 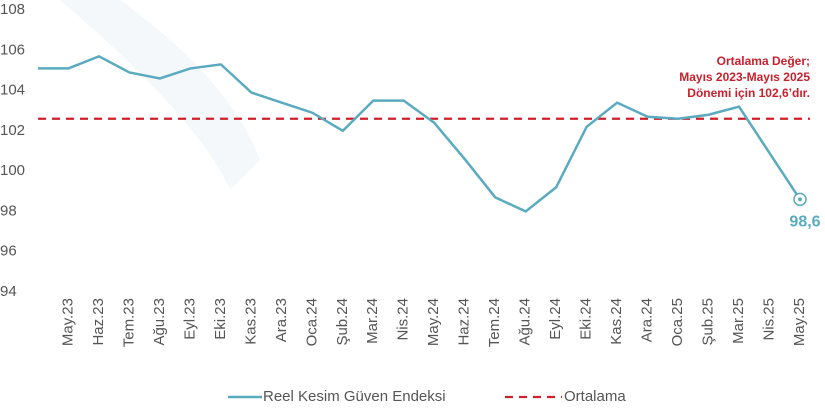 What do you see at coordinates (12, 170) in the screenshot?
I see `y-tick-label: 100` at bounding box center [12, 170].